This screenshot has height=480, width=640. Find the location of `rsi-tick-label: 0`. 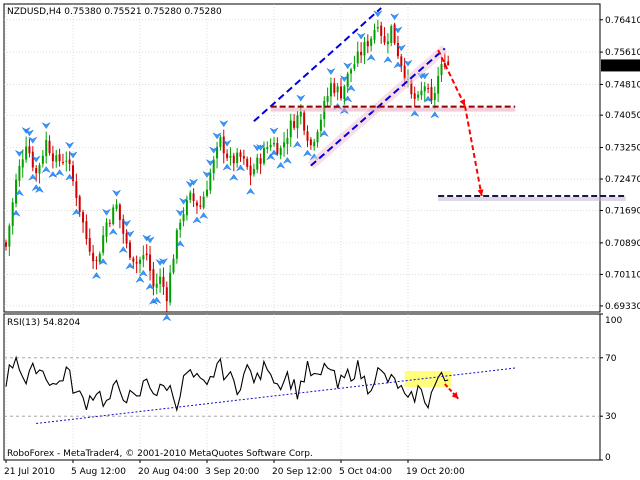

rsi-tick-label: 0 is located at coordinates (608, 458).